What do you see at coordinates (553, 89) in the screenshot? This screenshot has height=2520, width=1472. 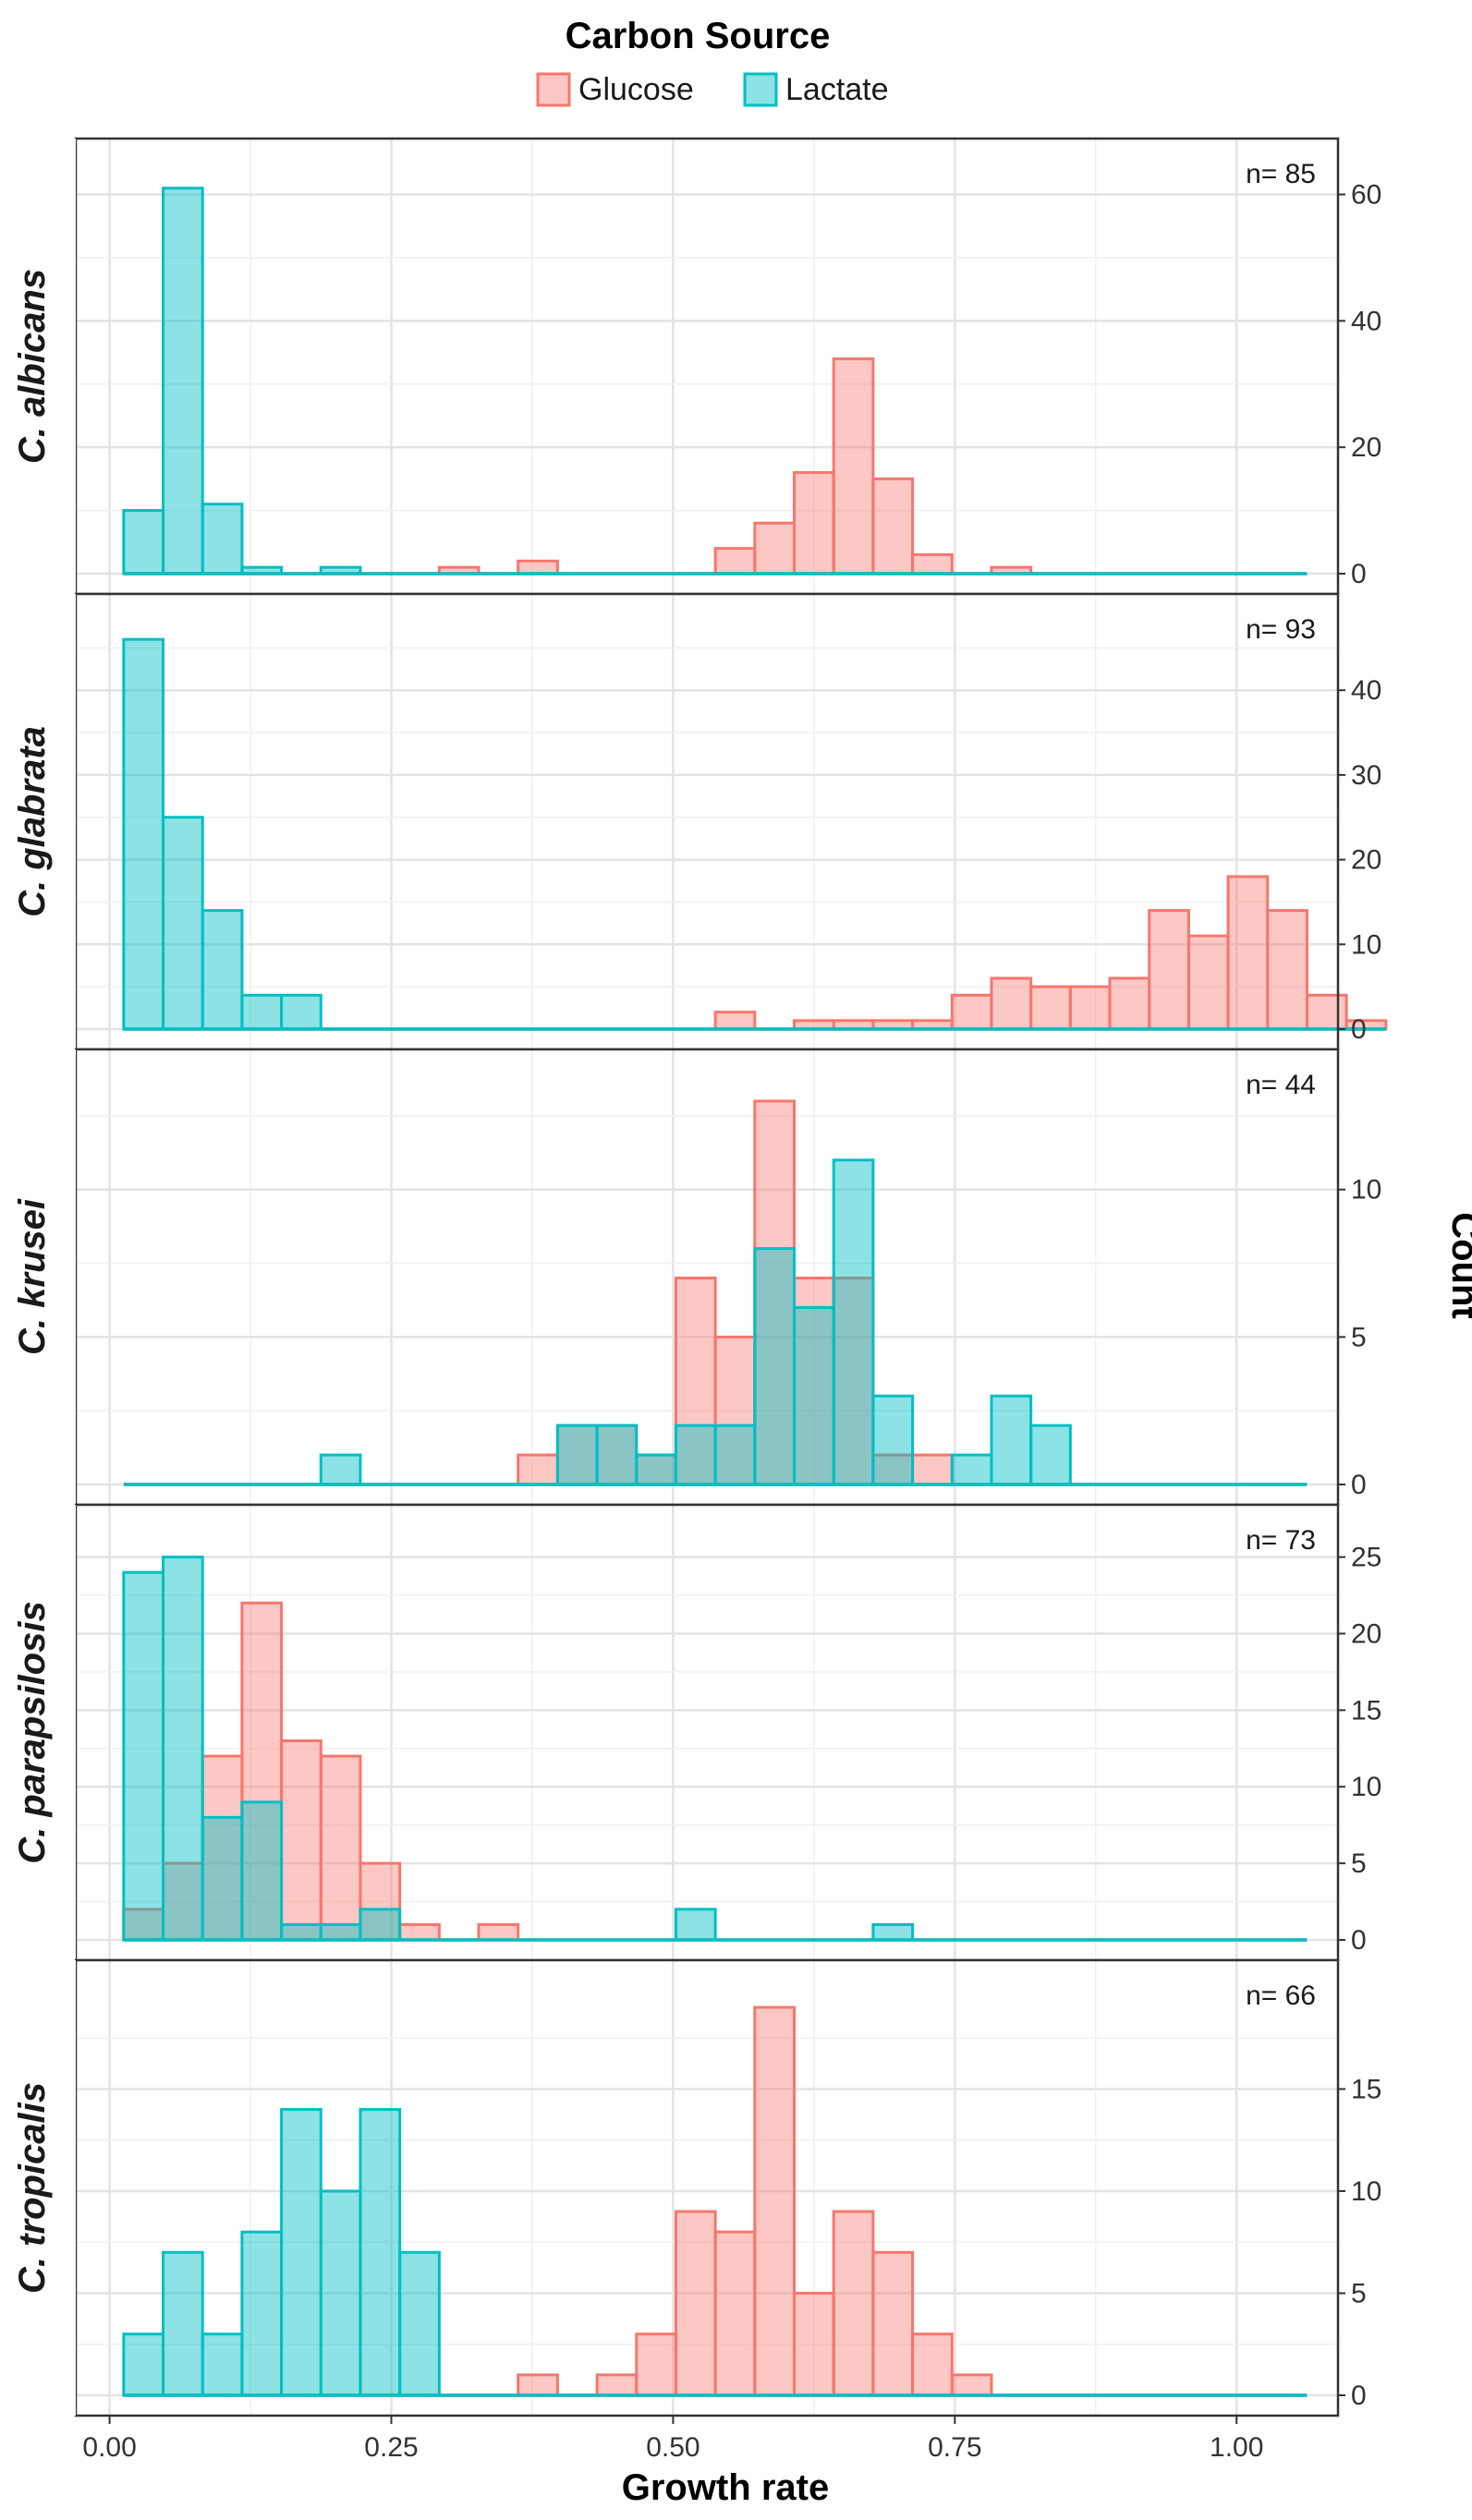 I see `legend-swatch-glucose` at bounding box center [553, 89].